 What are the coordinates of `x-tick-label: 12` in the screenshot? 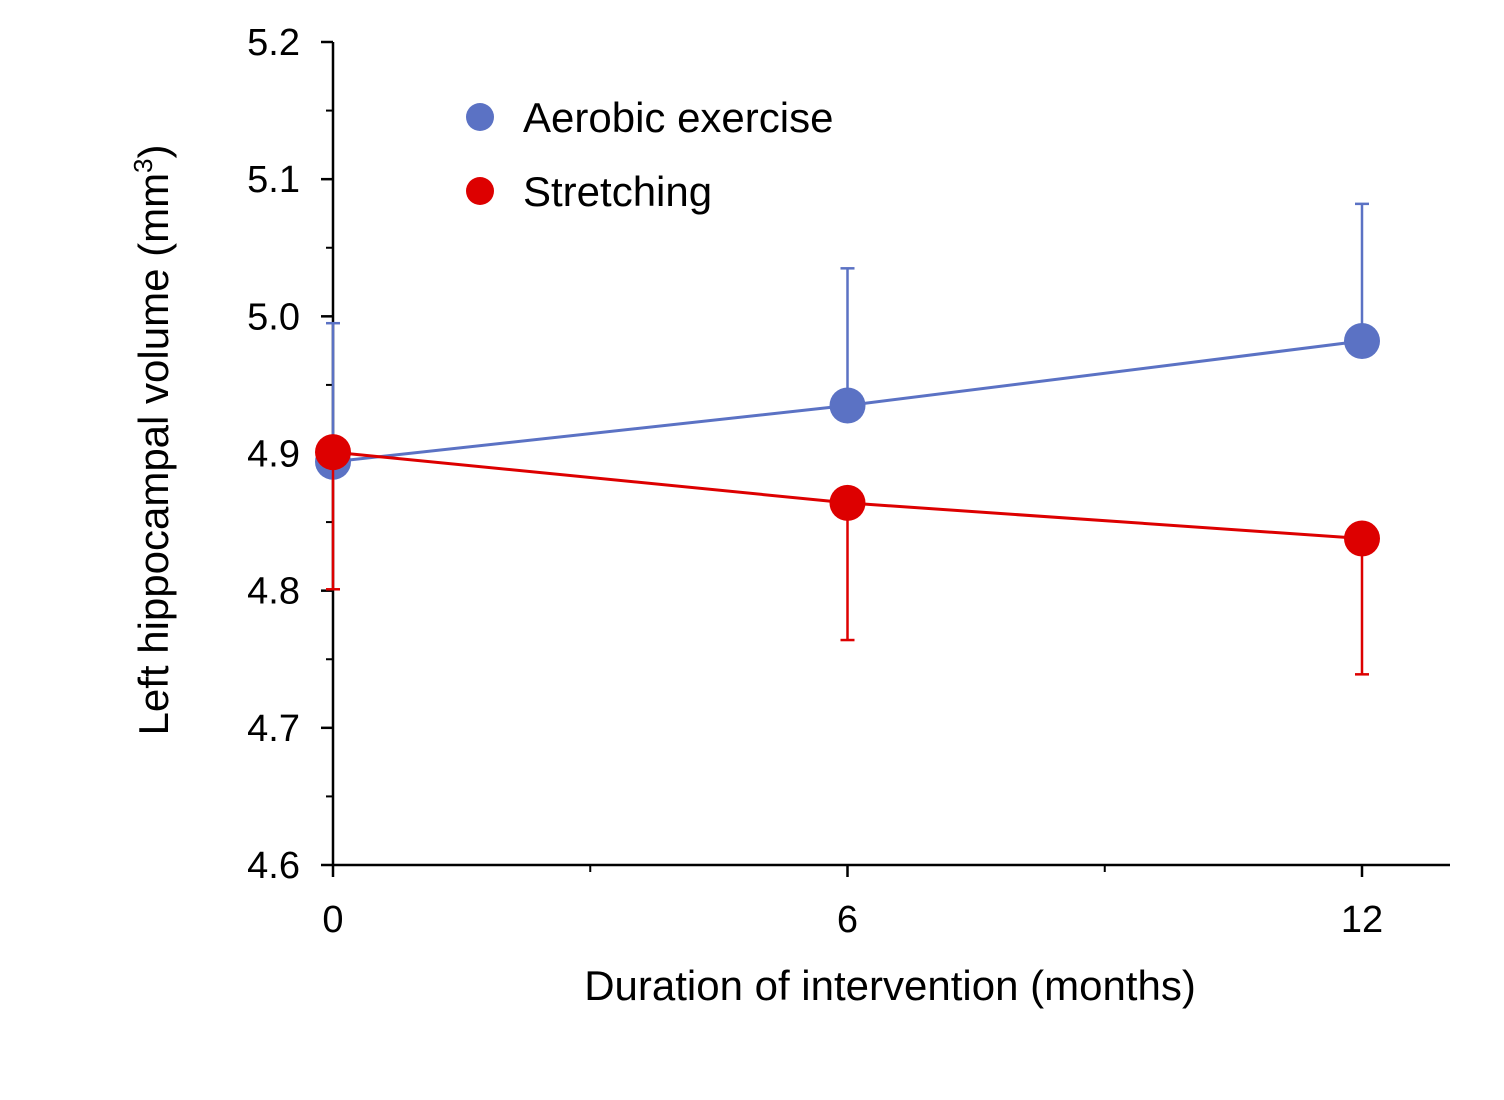 It's located at (1362, 920).